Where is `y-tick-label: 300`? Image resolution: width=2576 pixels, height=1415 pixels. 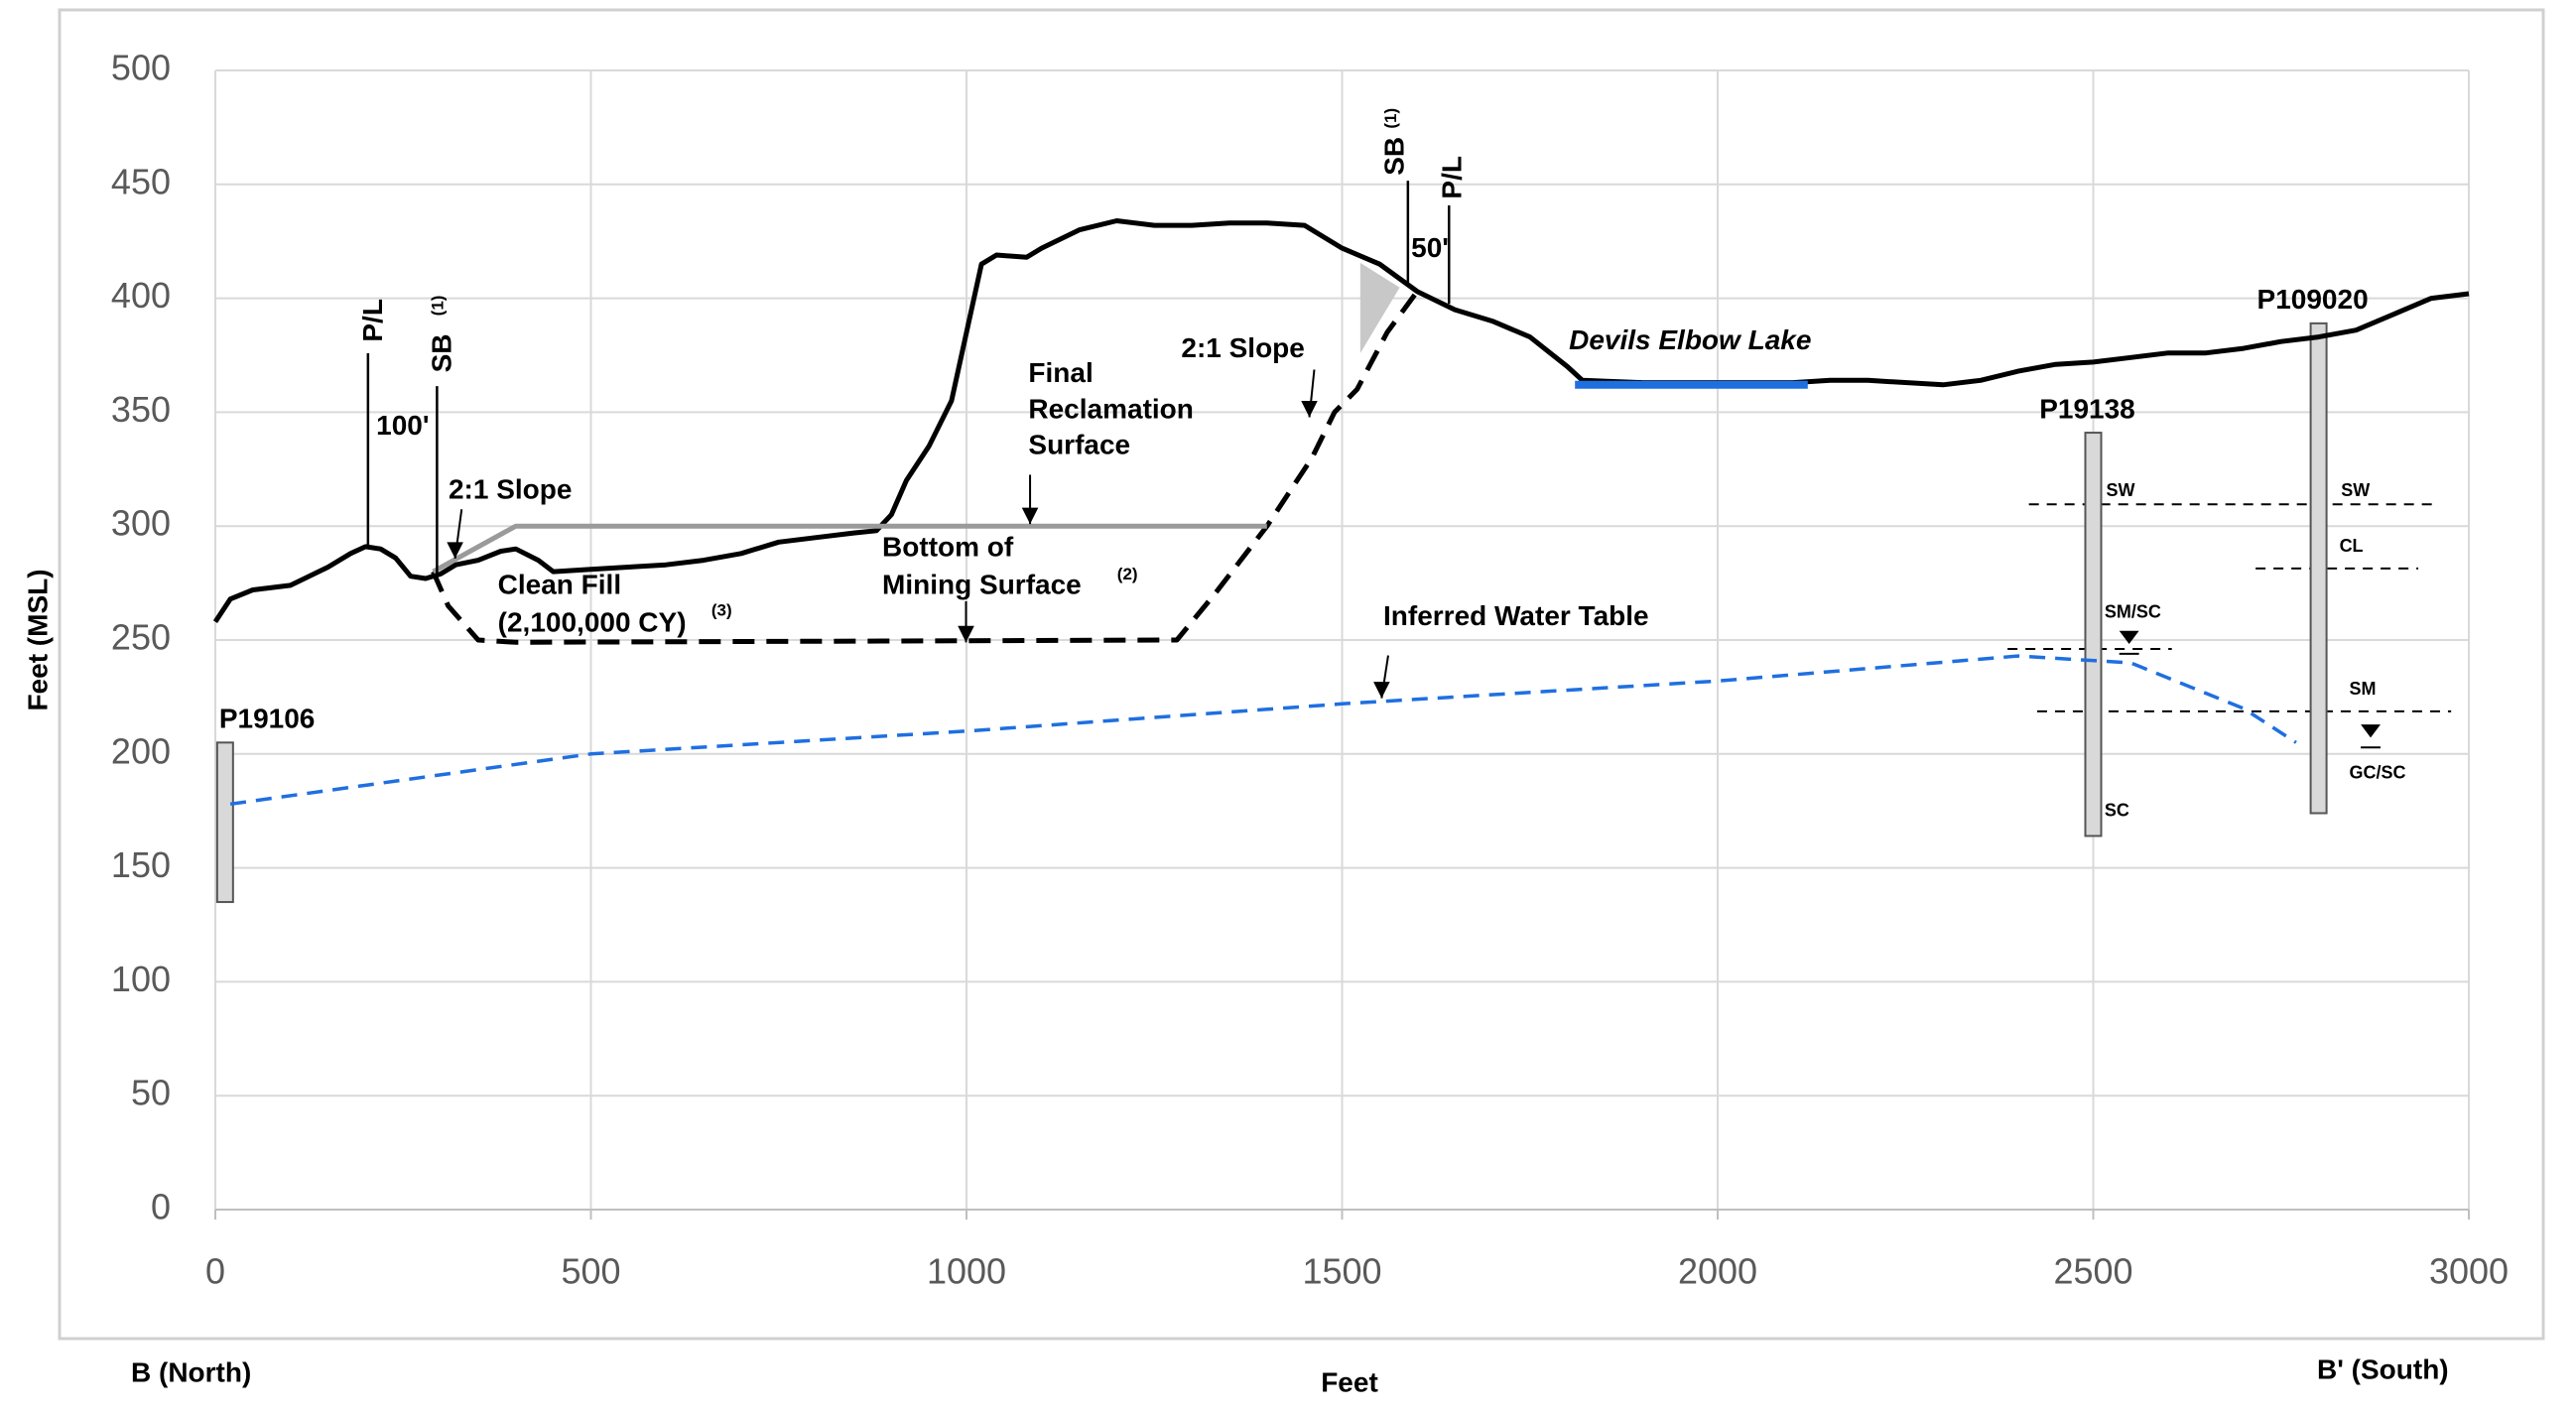 y-tick-label: 300 is located at coordinates (141, 523).